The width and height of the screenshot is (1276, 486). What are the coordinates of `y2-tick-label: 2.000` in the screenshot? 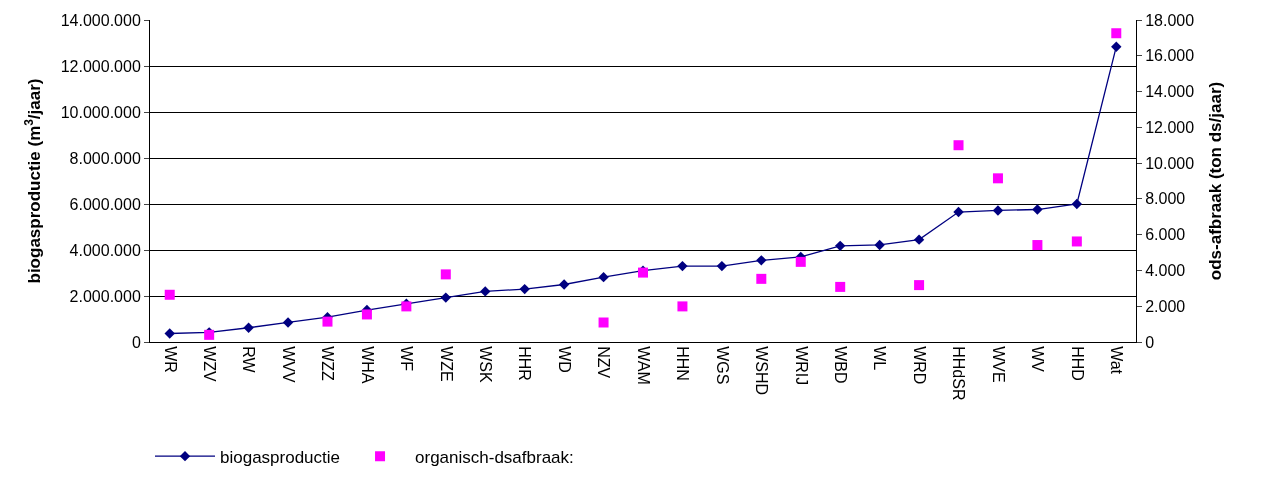 It's located at (1165, 306).